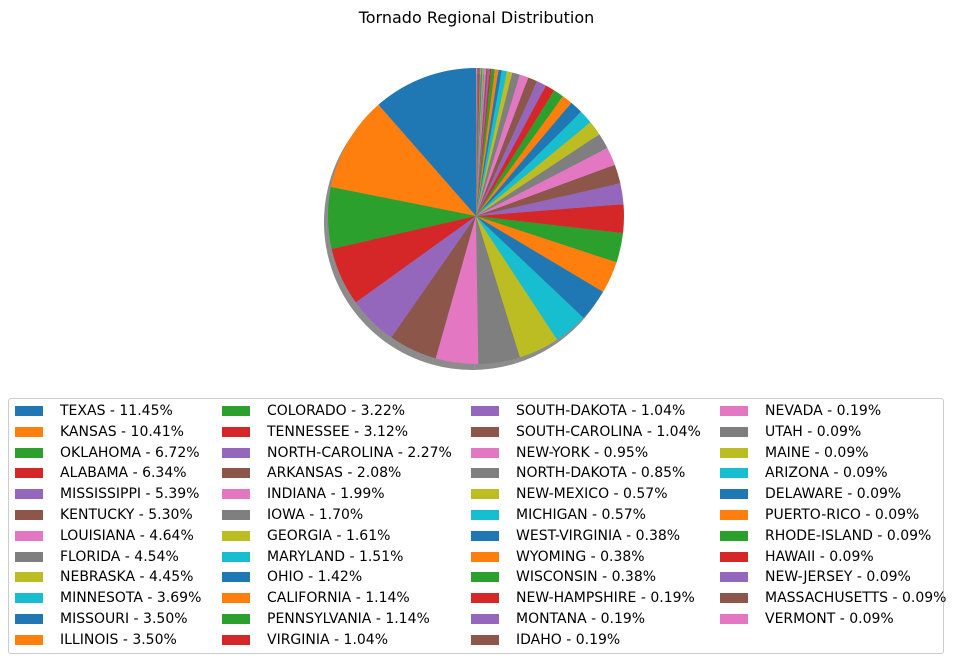  What do you see at coordinates (605, 598) in the screenshot?
I see `legend-label: NEW-HAMPSHIRE - 0.19%` at bounding box center [605, 598].